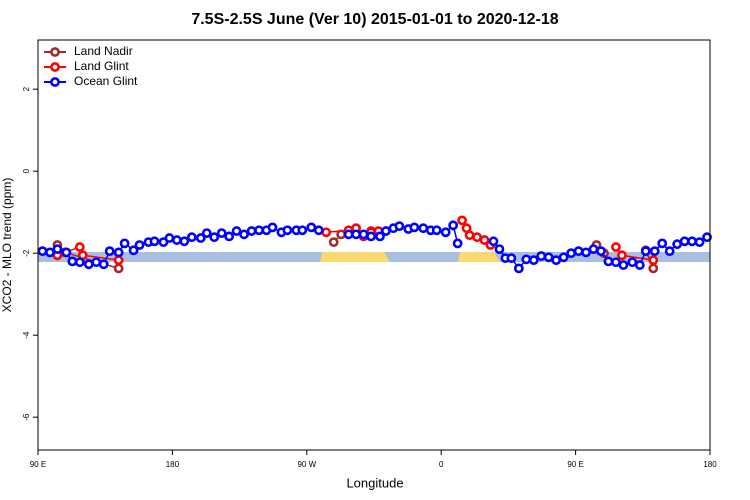  I want to click on plot-area, so click(374, 244).